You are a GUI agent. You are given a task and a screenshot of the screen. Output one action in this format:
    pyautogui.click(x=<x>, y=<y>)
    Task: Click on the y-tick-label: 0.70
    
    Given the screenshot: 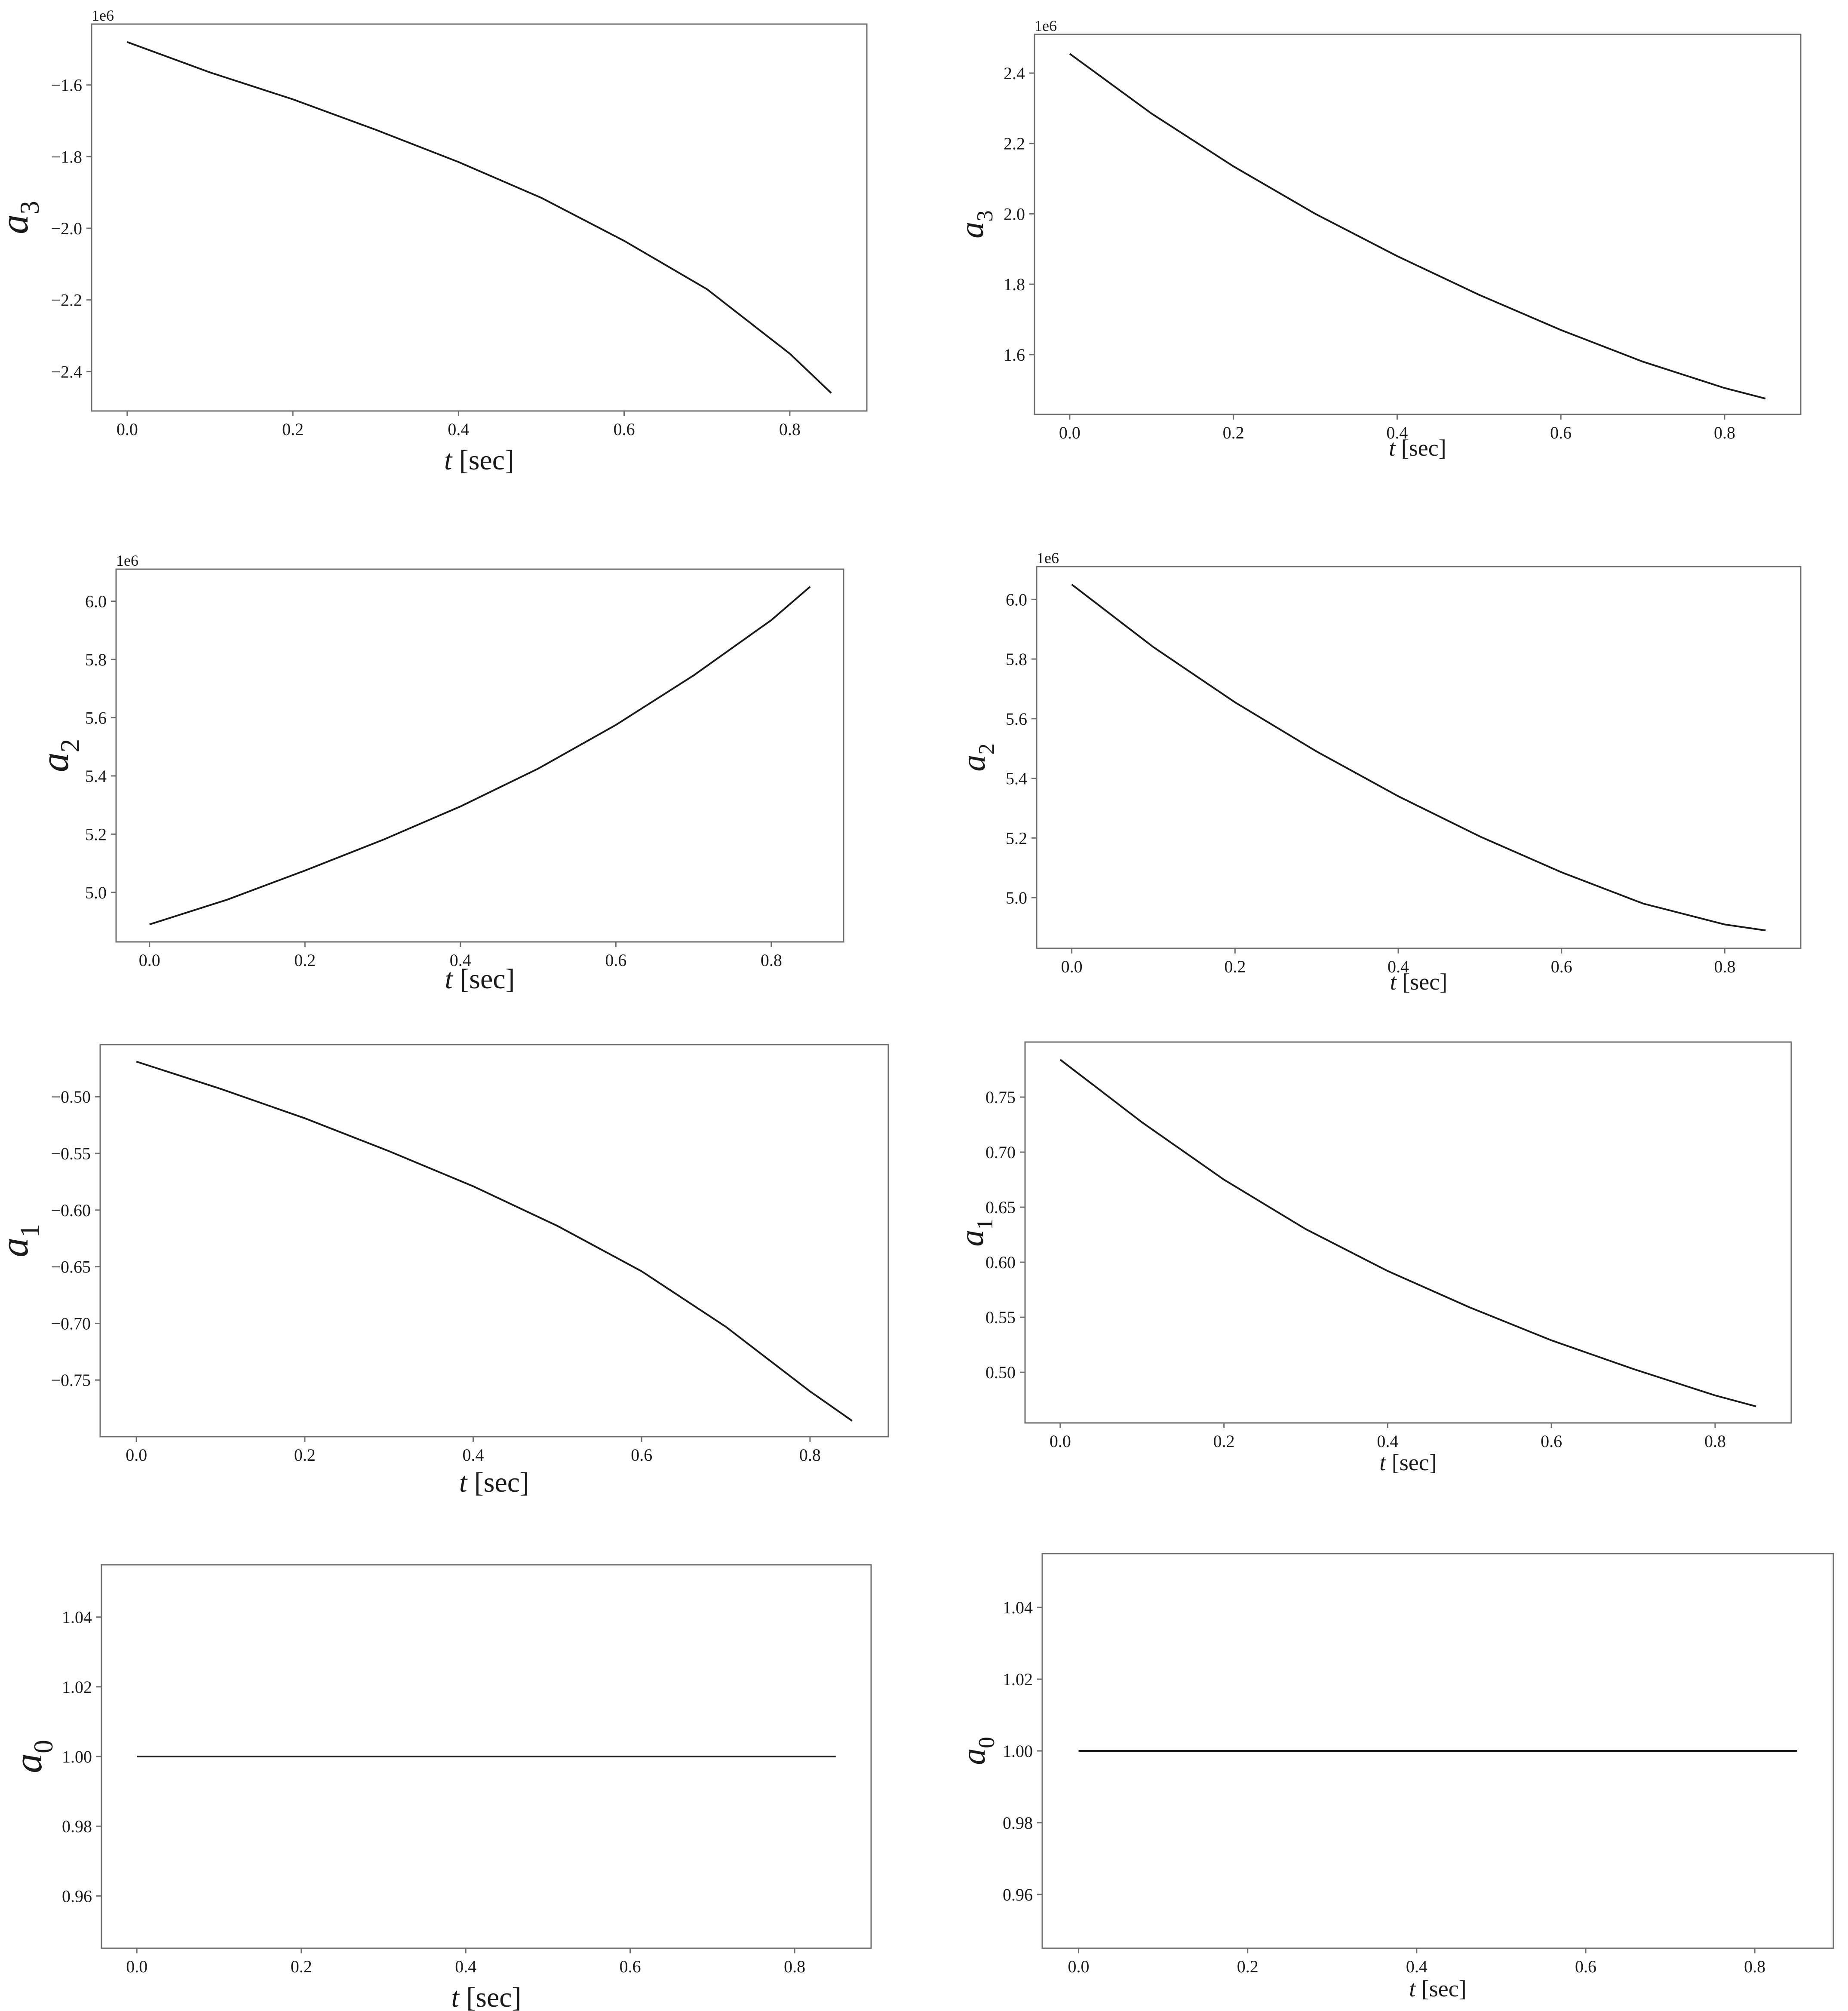 What is the action you would take?
    pyautogui.click(x=1000, y=1152)
    